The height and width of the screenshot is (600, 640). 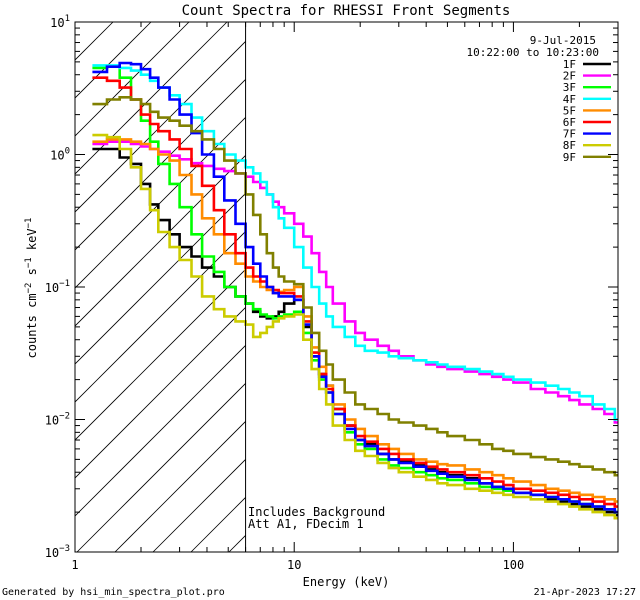 What do you see at coordinates (60, 155) in the screenshot?
I see `y-tick-label-3: 10⁰` at bounding box center [60, 155].